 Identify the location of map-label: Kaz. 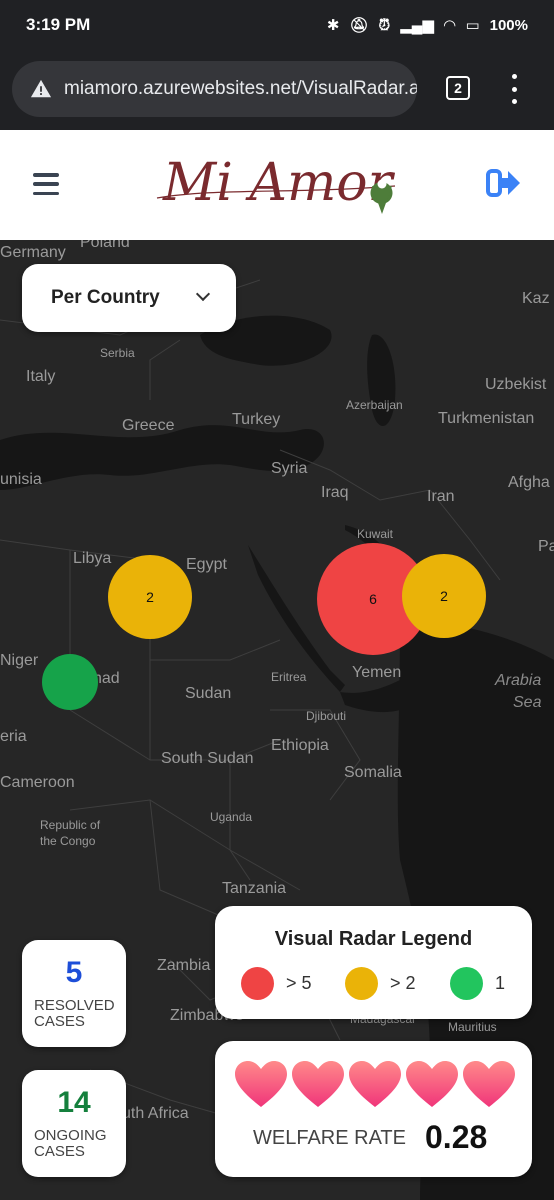
(536, 298).